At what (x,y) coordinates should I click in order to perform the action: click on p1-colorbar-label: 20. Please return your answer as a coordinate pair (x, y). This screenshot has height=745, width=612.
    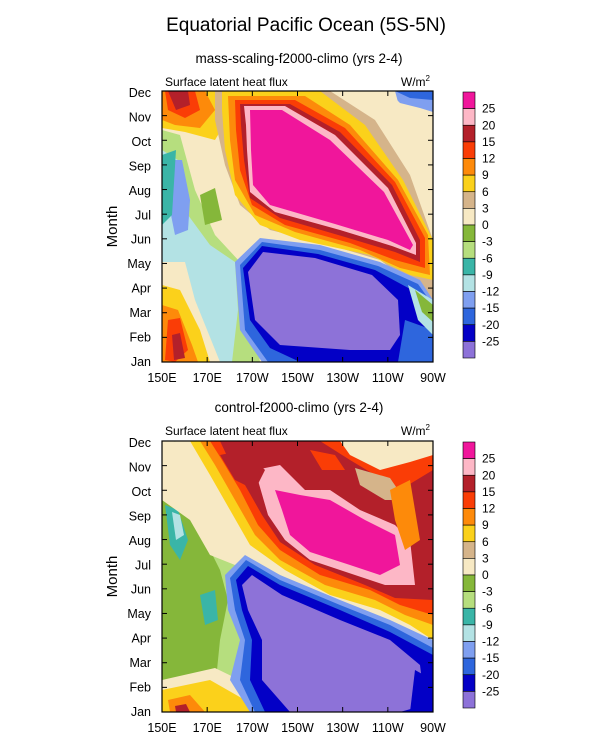
    Looking at the image, I should click on (489, 125).